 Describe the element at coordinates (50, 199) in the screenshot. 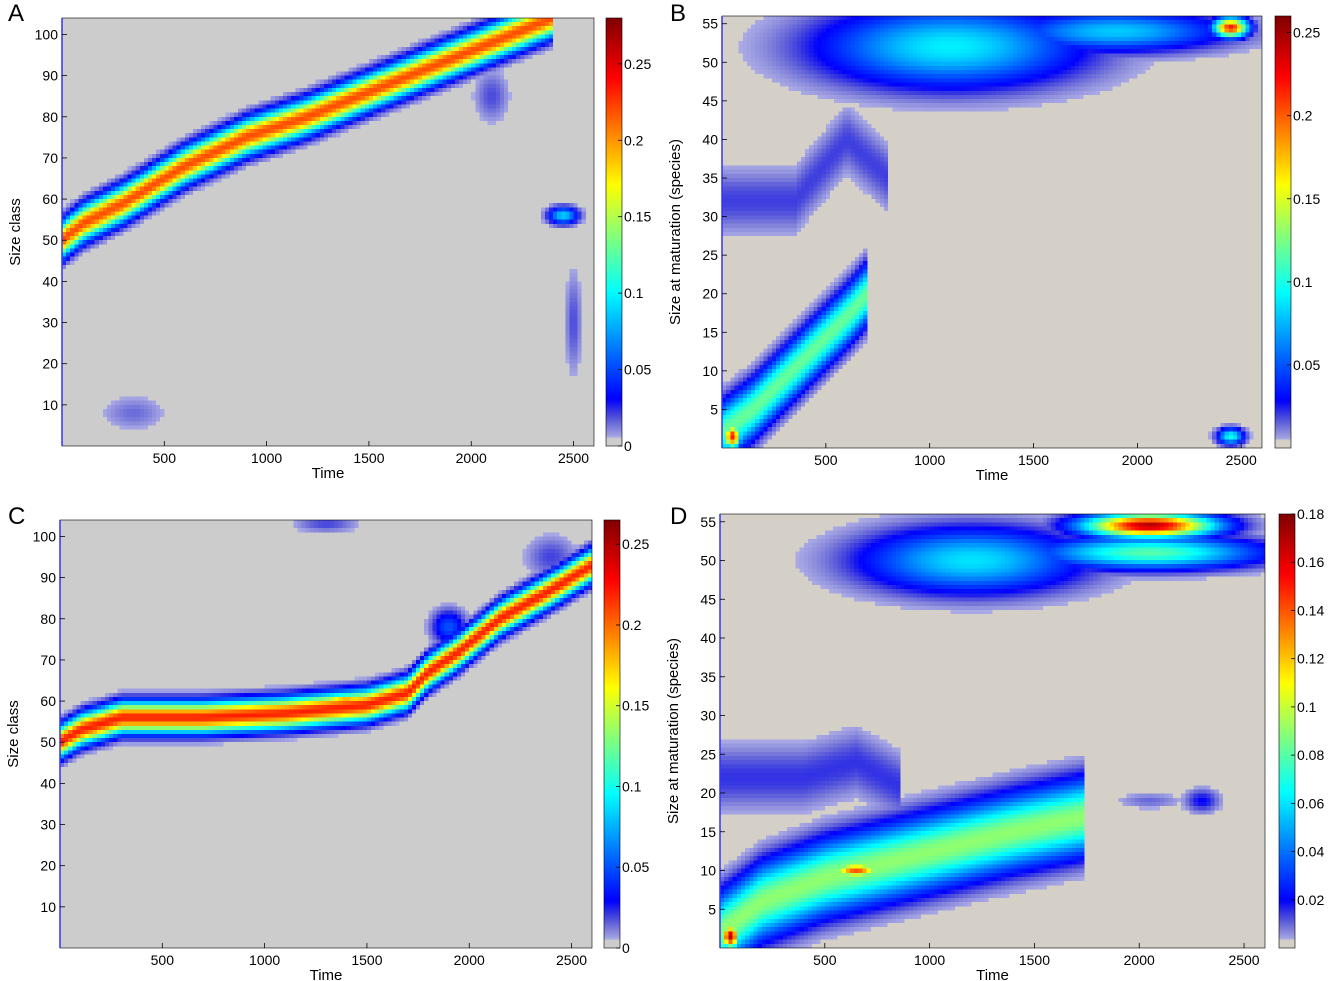

I see `y-tick-label: 60` at that location.